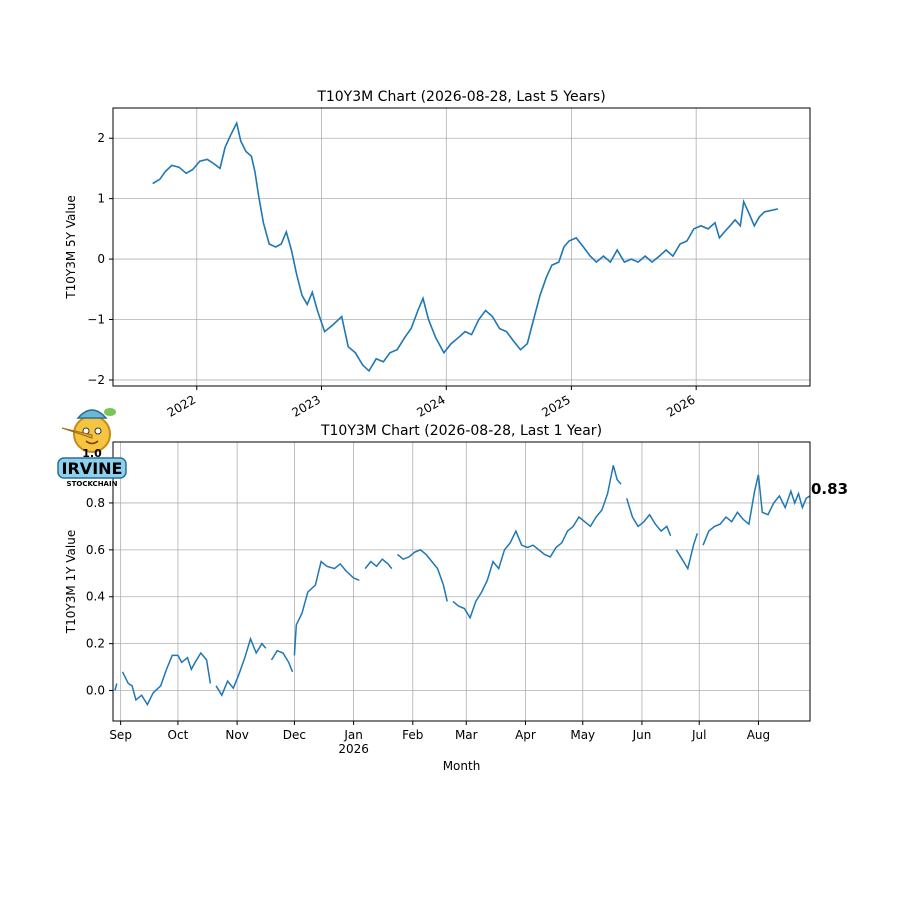  Describe the element at coordinates (95, 691) in the screenshot. I see `bottom-ytick-label: 0.0` at that location.